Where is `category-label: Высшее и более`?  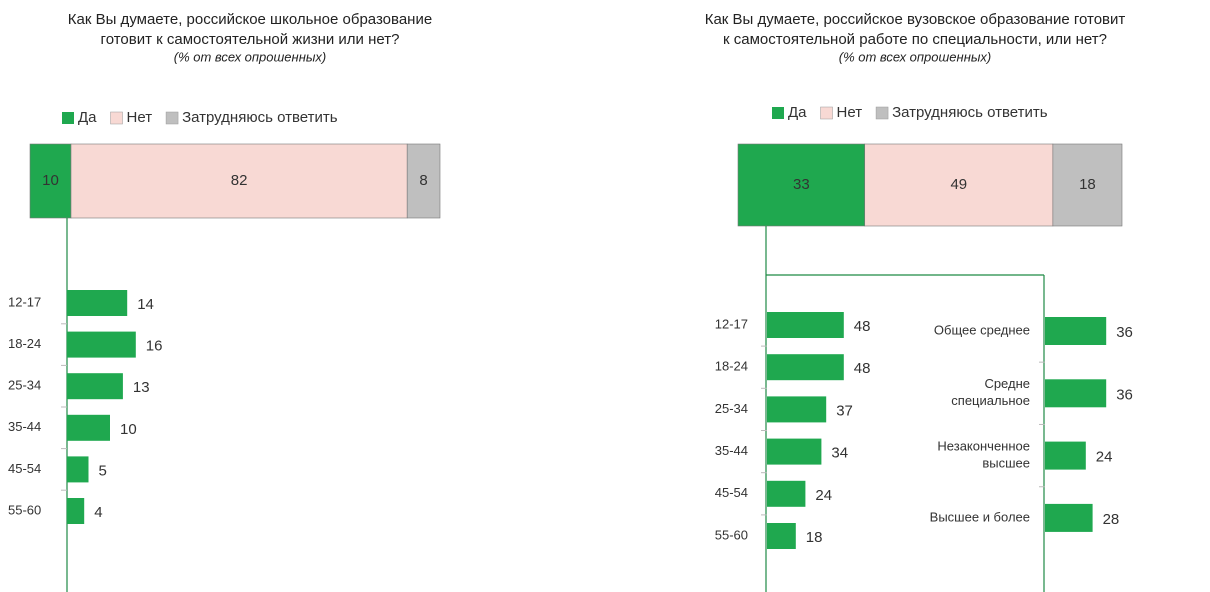 category-label: Высшее и более is located at coordinates (980, 516).